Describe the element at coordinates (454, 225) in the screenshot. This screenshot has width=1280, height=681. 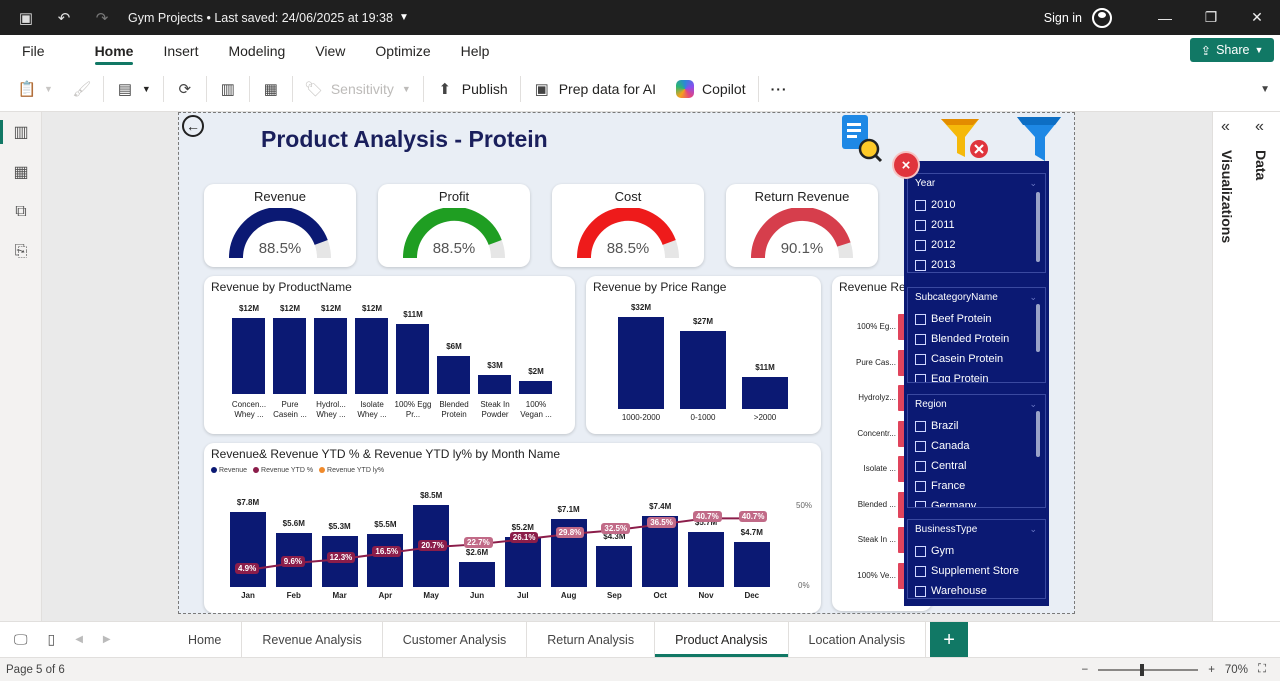
I see `kpi-card-profit: Profit 88.5%` at that location.